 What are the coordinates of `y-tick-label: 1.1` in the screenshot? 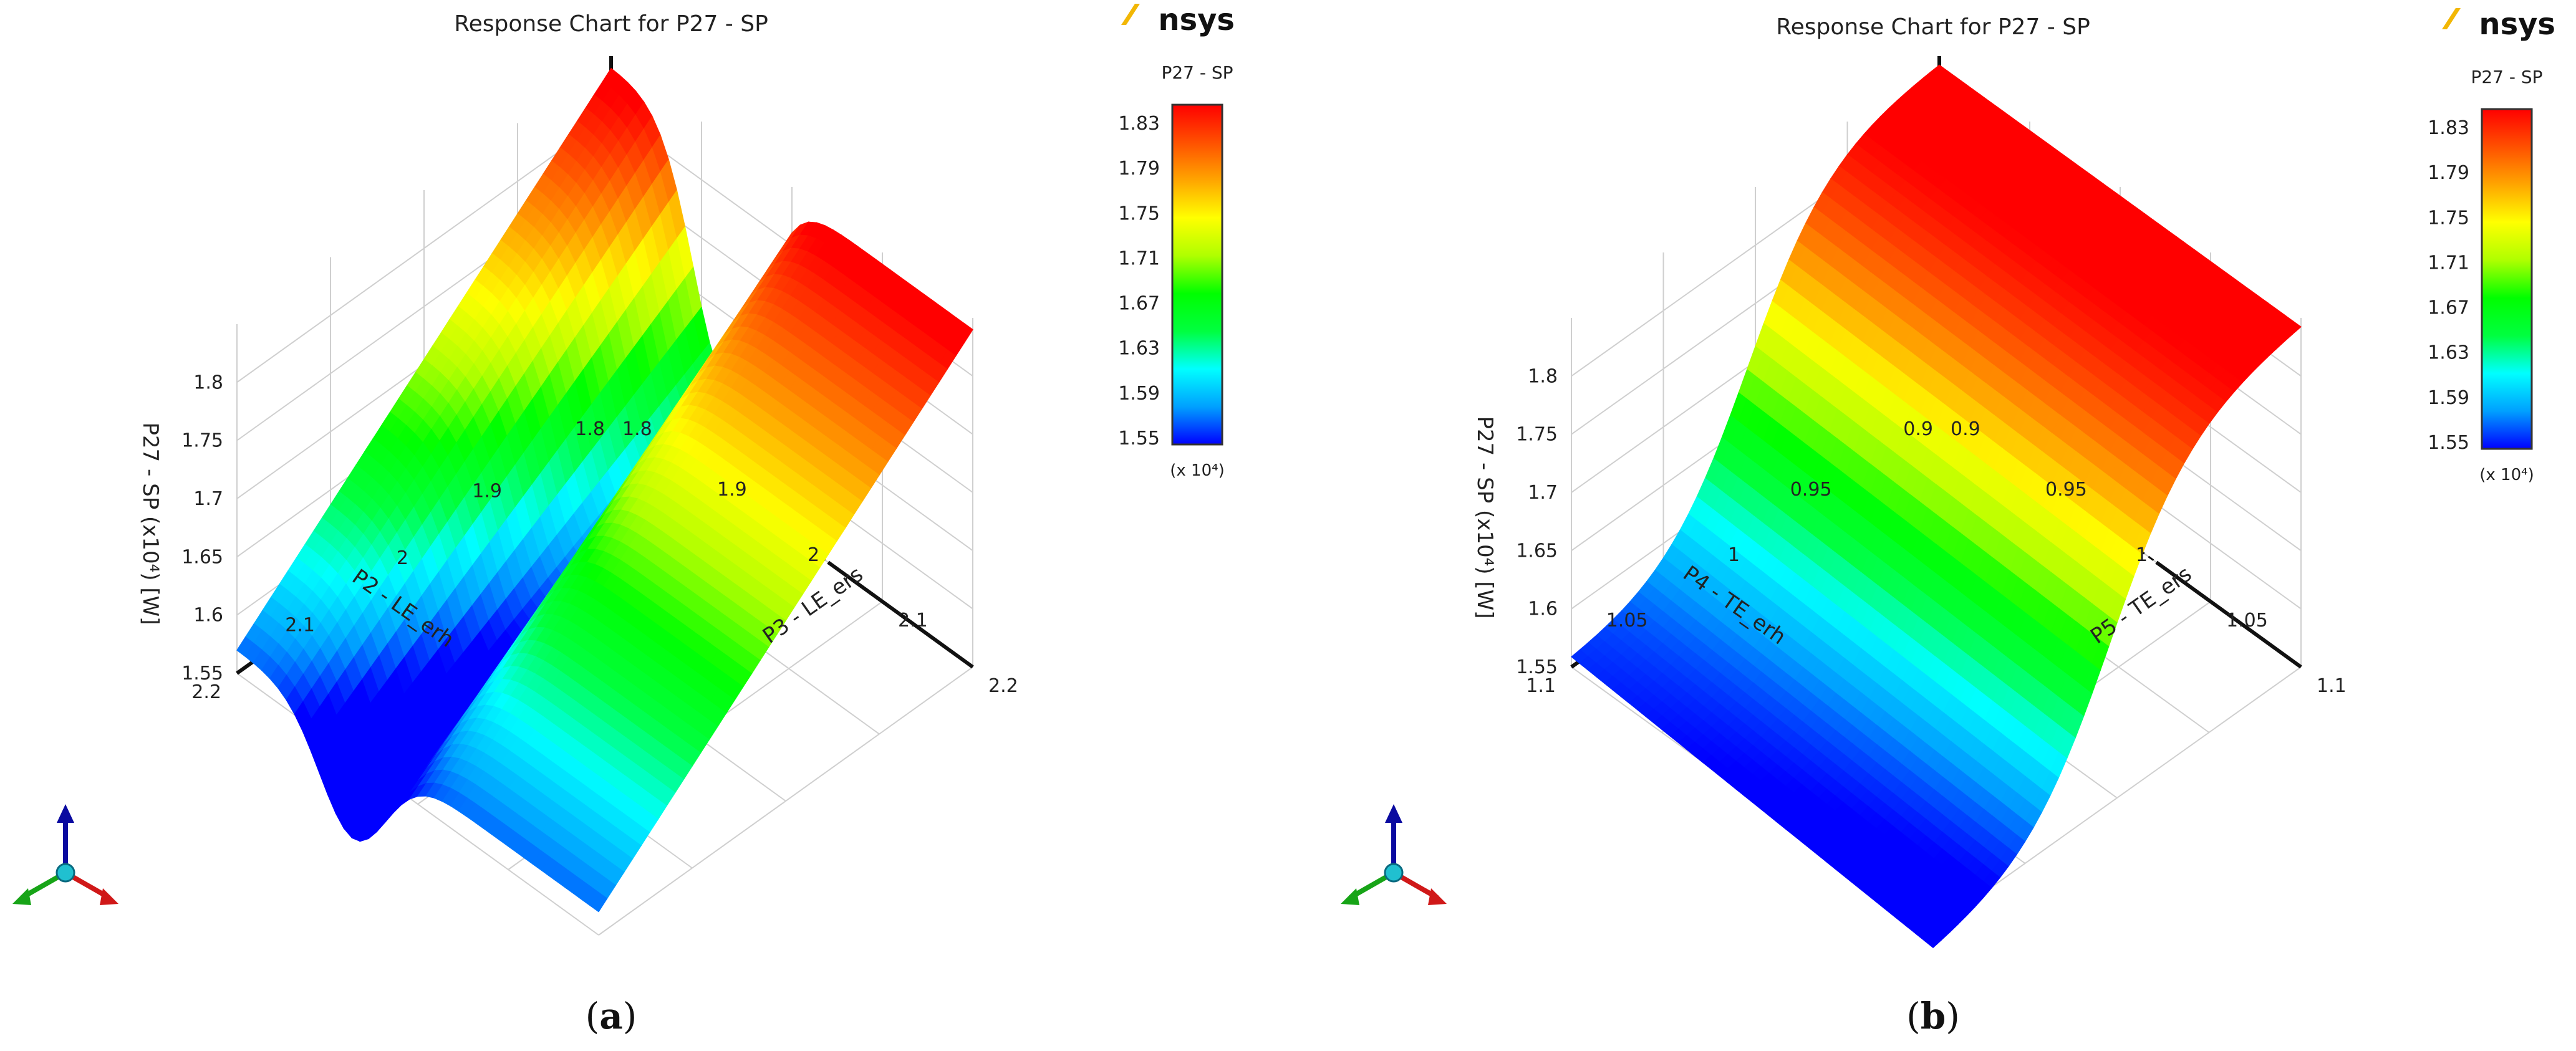 It's located at (2332, 686).